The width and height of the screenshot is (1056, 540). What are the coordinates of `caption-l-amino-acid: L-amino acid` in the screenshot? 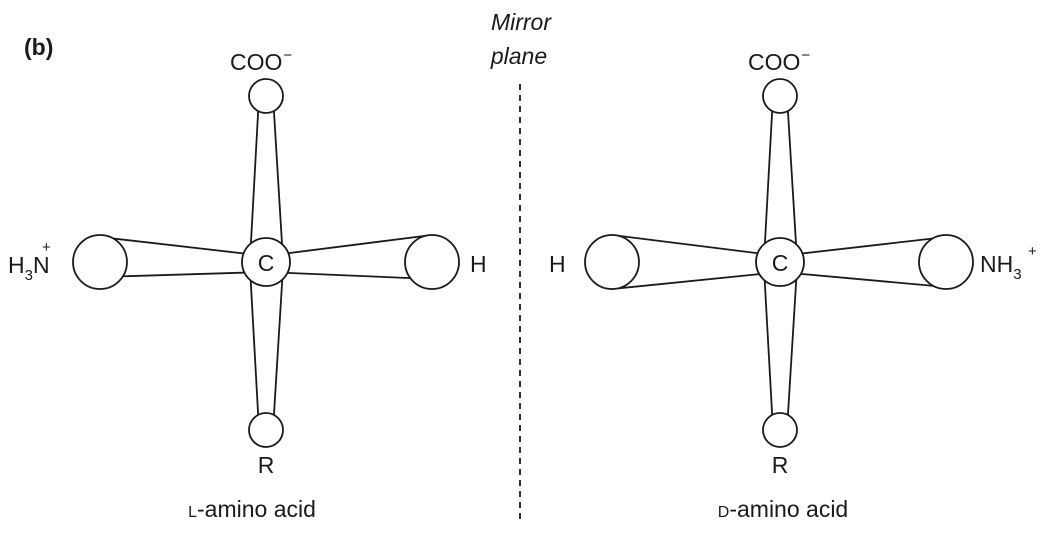 It's located at (252, 509).